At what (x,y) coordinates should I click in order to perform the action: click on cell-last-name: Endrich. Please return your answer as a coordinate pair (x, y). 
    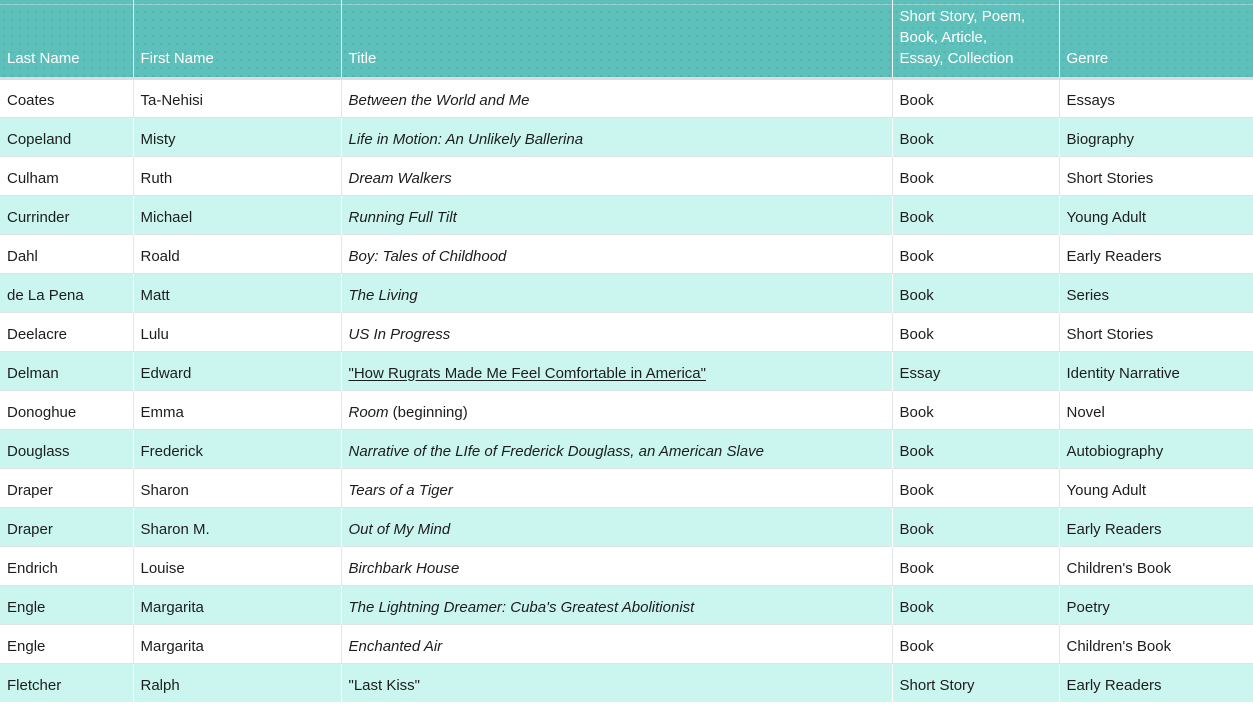
    Looking at the image, I should click on (67, 565).